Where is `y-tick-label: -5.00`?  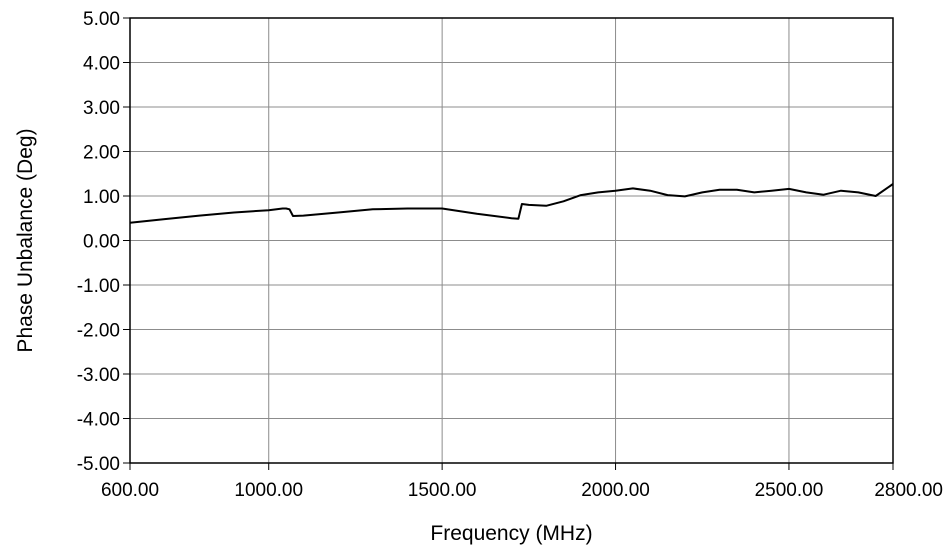
y-tick-label: -5.00 is located at coordinates (98, 464).